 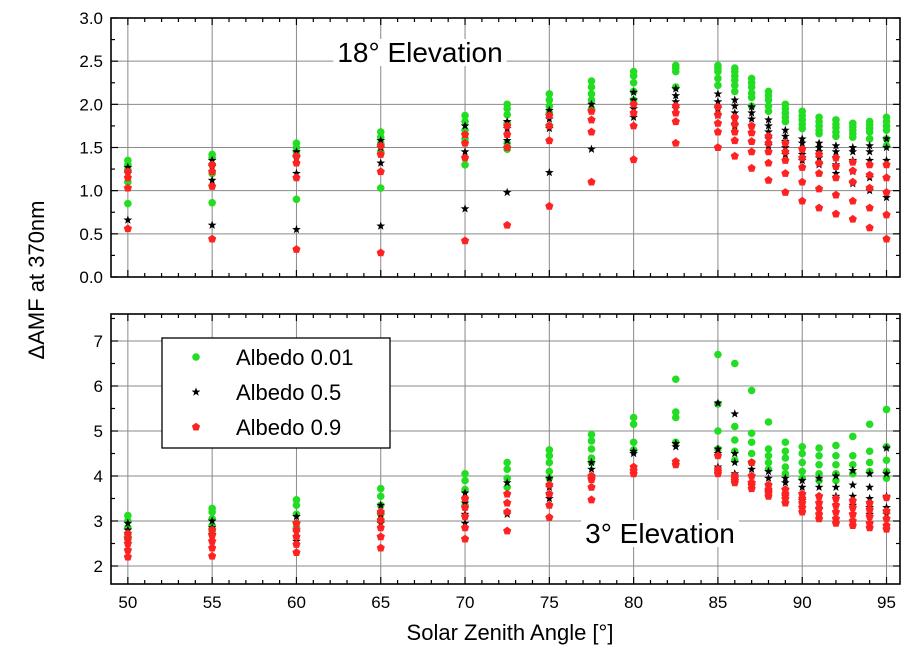 I want to click on x-tick-label: 90, so click(x=802, y=602).